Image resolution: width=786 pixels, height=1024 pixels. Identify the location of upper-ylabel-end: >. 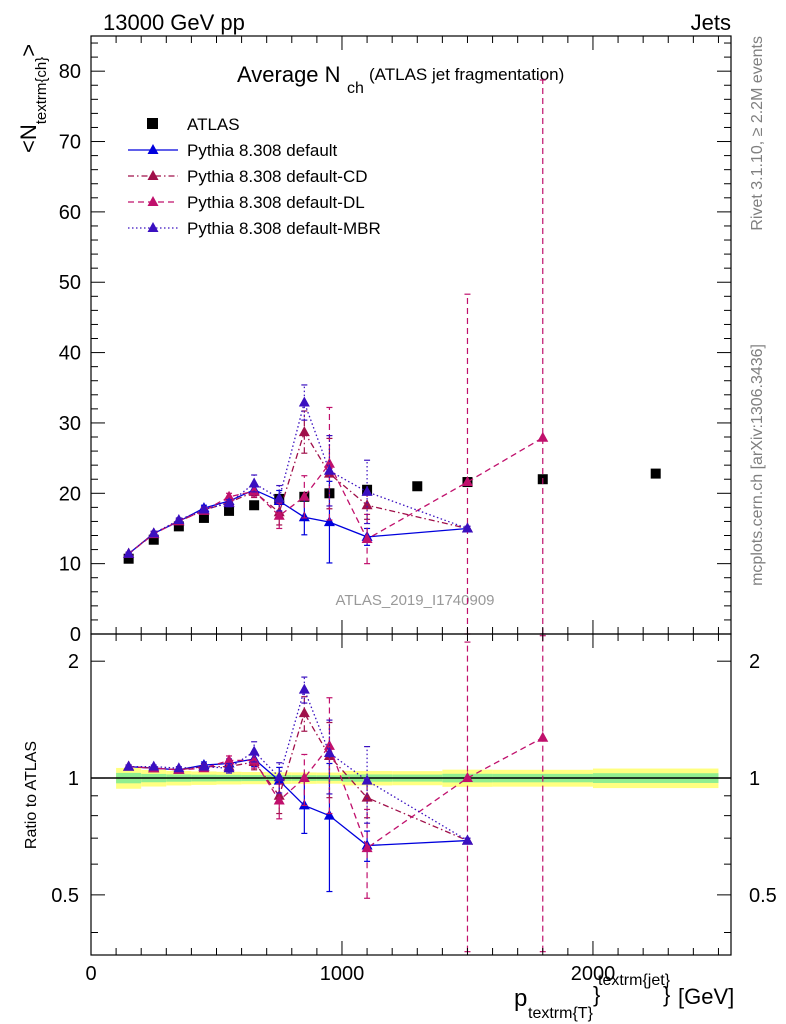
(28, 50).